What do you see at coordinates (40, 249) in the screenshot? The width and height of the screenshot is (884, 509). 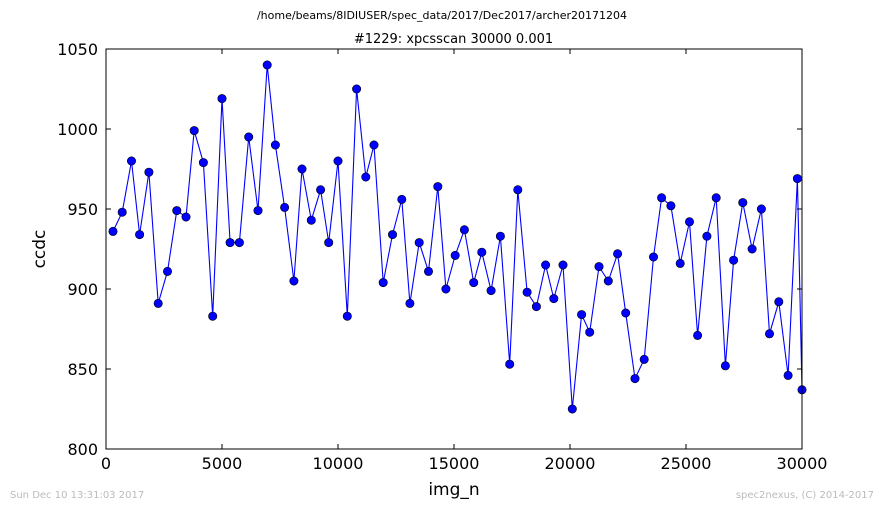 I see `y-axis-label: ccdc` at bounding box center [40, 249].